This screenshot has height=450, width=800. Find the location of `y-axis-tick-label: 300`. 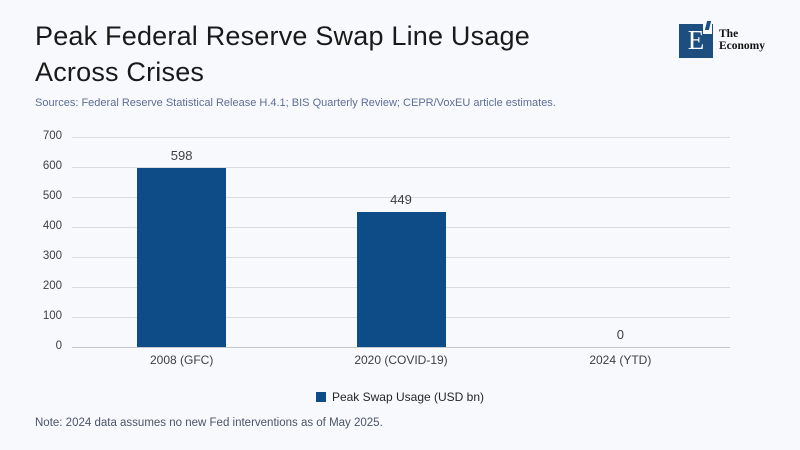

y-axis-tick-label: 300 is located at coordinates (52, 256).